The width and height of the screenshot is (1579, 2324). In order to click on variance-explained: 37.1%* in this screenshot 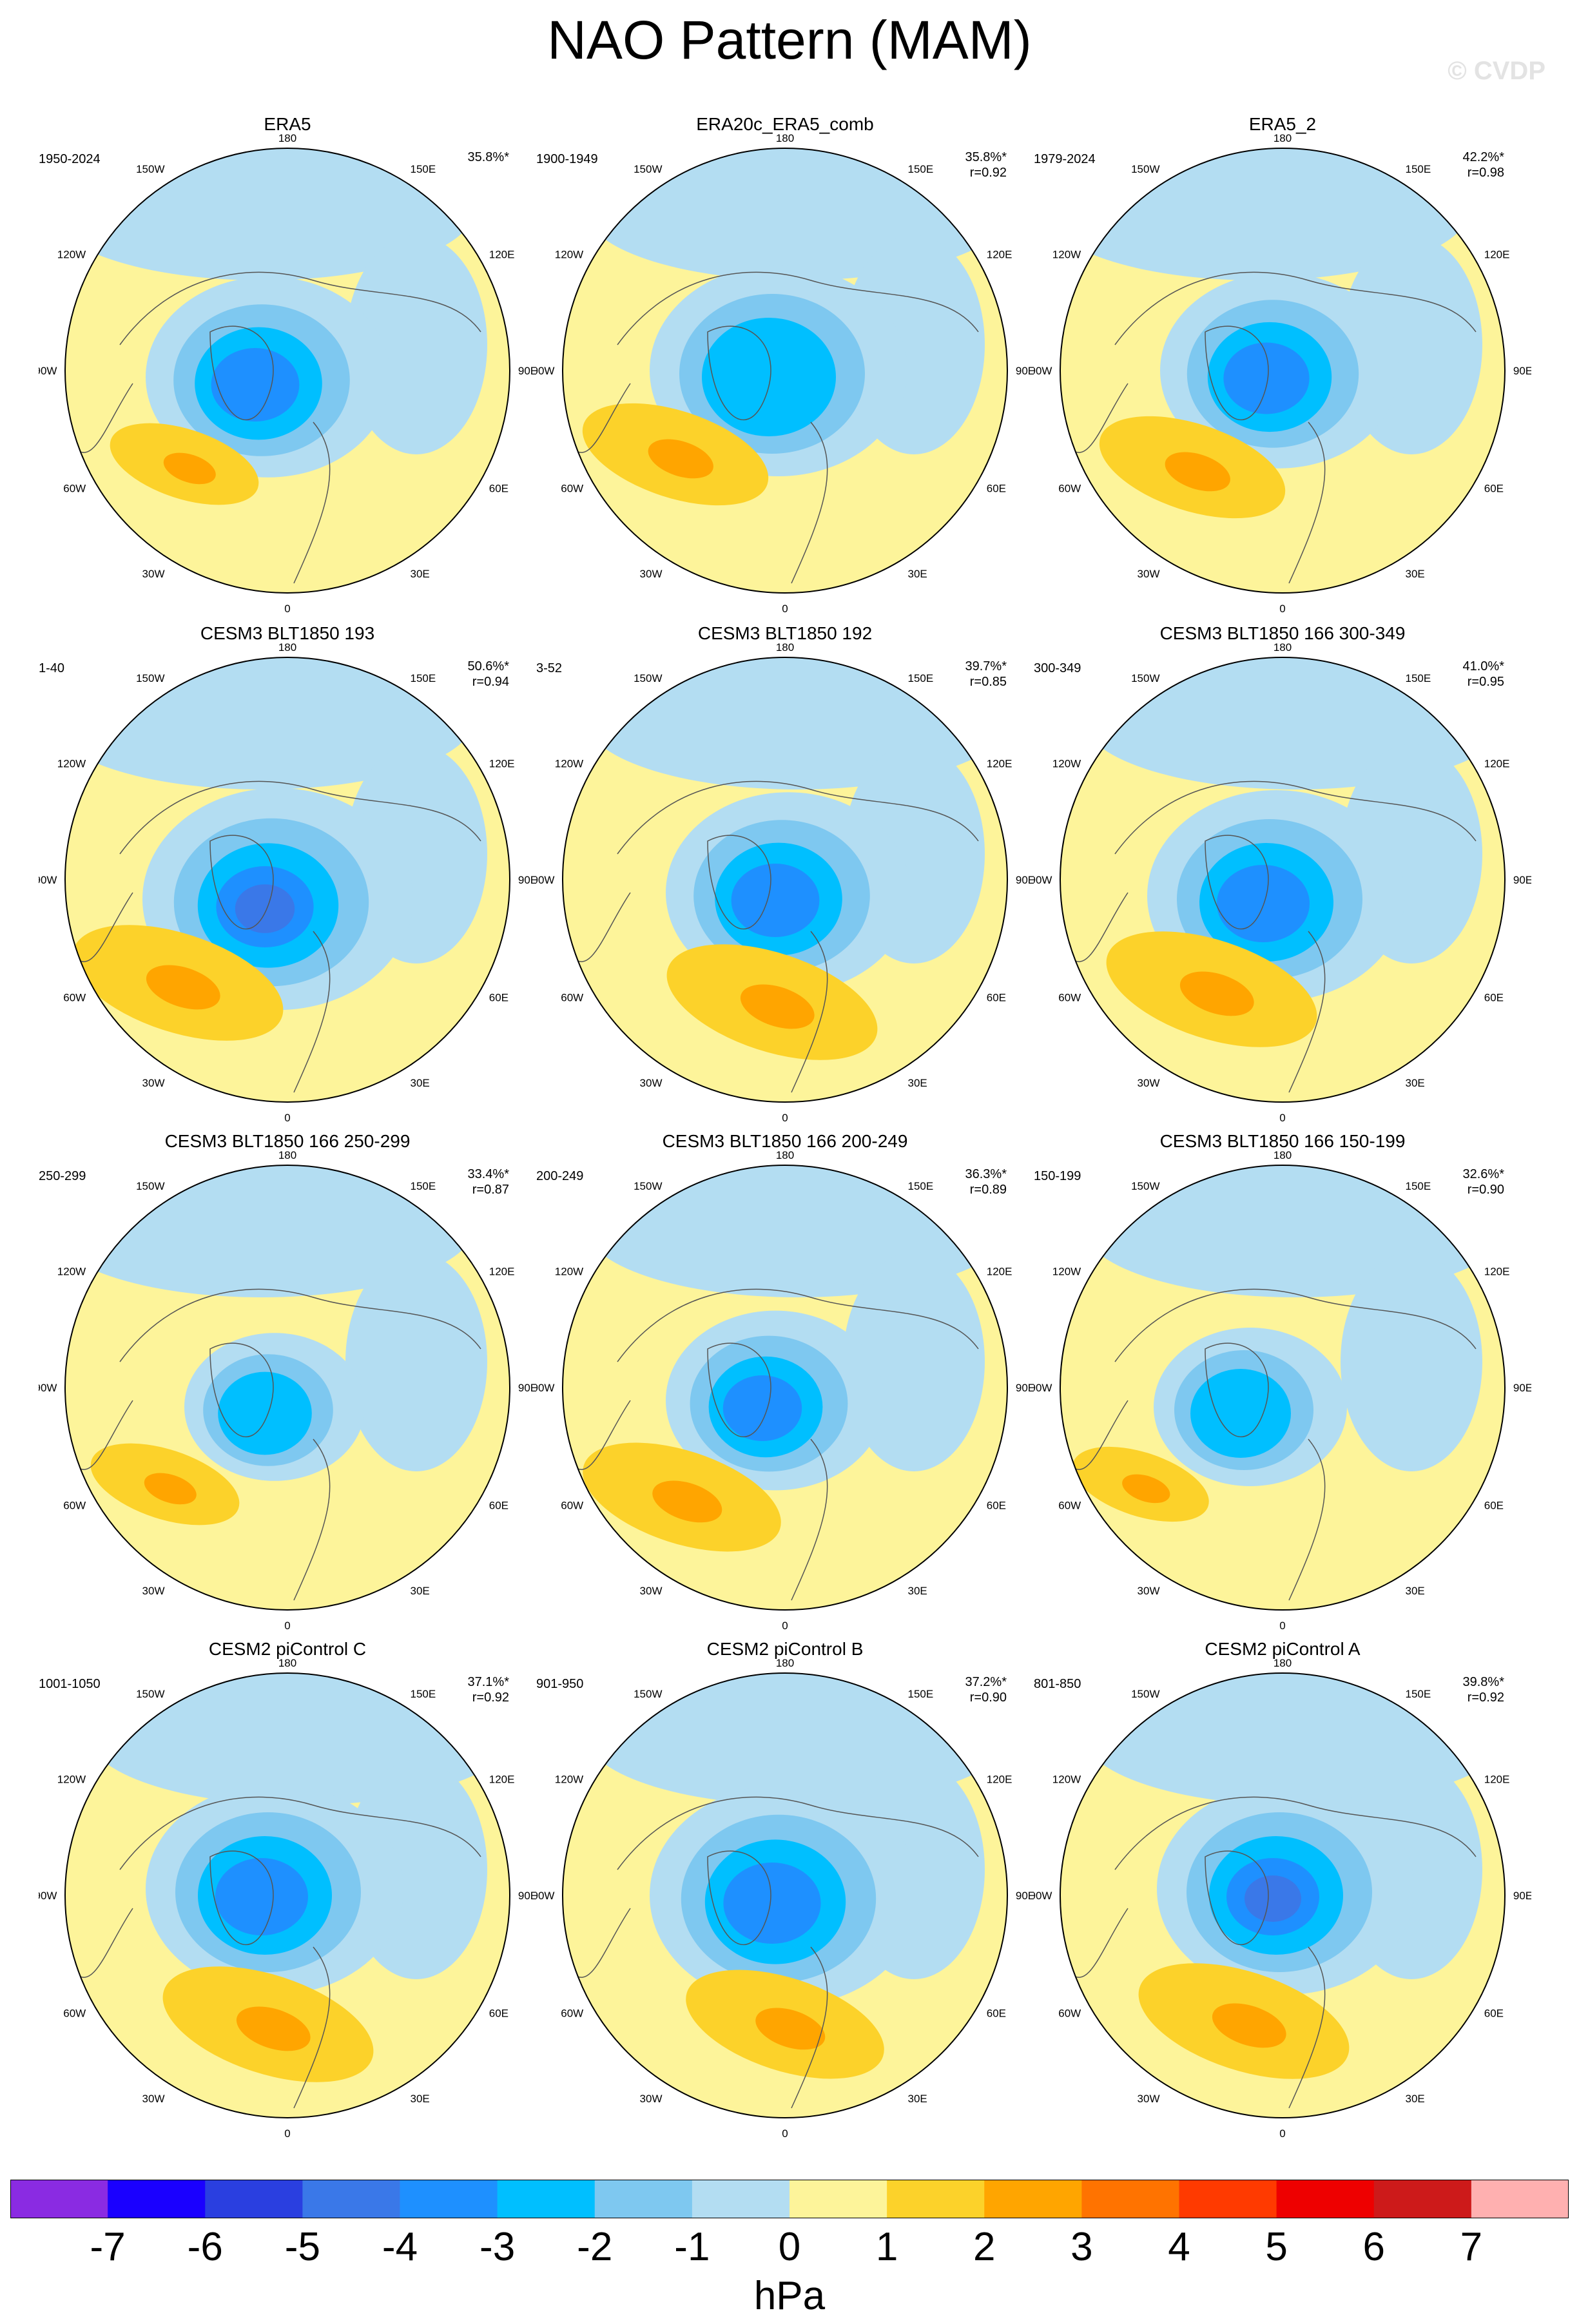, I will do `click(488, 1682)`.